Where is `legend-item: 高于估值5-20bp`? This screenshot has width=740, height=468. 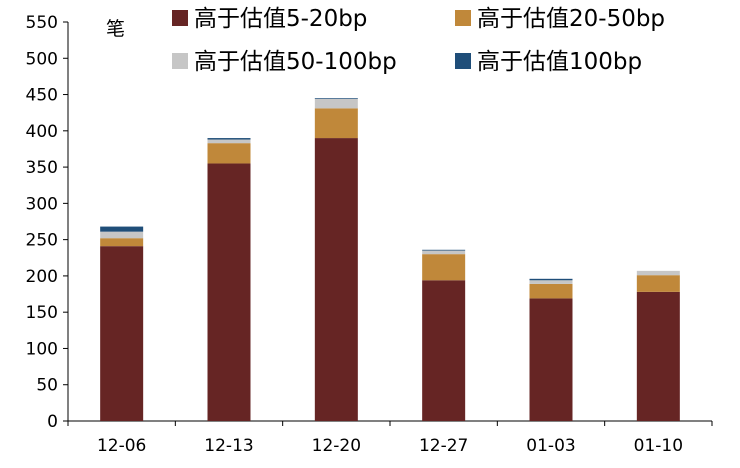 legend-item: 高于估值5-20bp is located at coordinates (269, 19).